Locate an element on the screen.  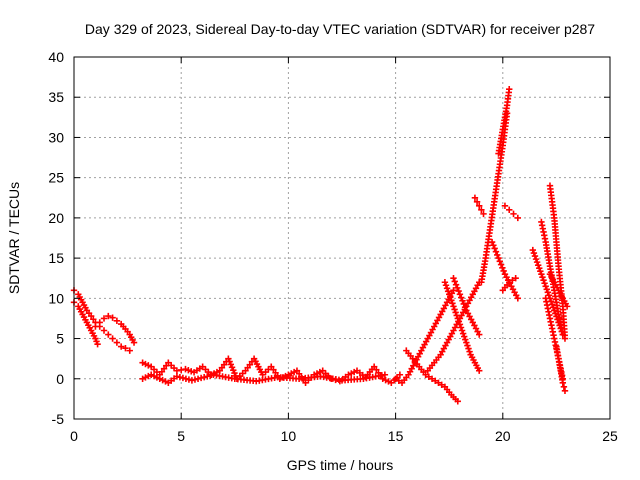
x-tick-label: 20 is located at coordinates (503, 436).